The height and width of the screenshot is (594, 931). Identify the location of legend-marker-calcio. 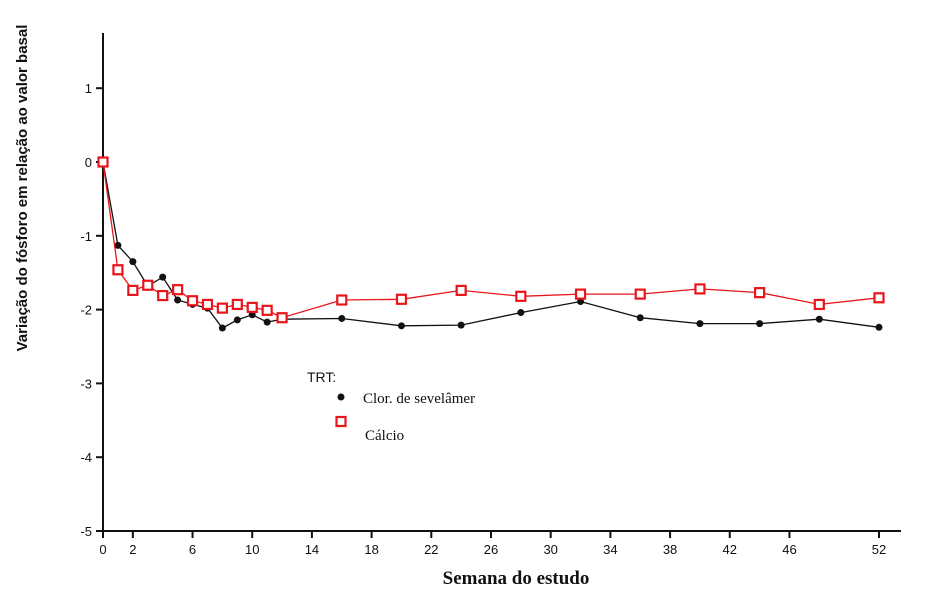
(341, 421).